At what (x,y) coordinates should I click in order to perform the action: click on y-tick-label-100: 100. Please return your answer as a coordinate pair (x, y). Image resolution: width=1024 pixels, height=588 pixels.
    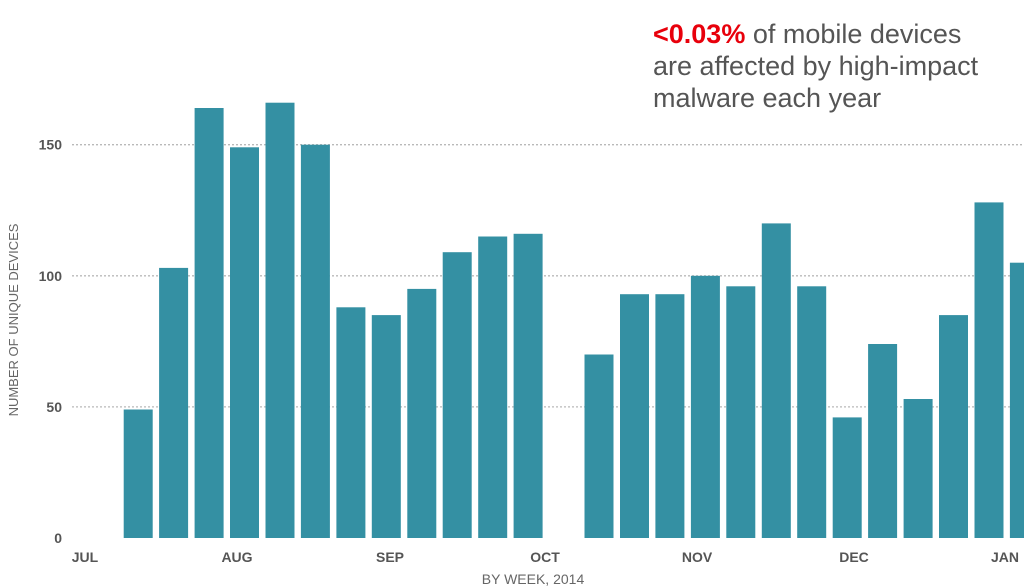
    Looking at the image, I should click on (51, 276).